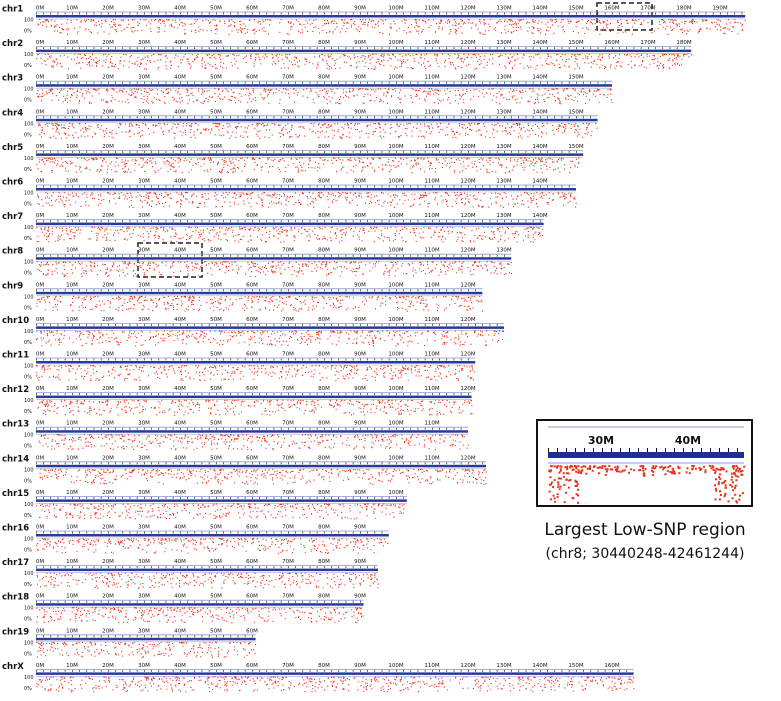 The image size is (781, 701). Describe the element at coordinates (645, 554) in the screenshot. I see `inset-subtitle: (chr8; 30440248-42461244)` at that location.